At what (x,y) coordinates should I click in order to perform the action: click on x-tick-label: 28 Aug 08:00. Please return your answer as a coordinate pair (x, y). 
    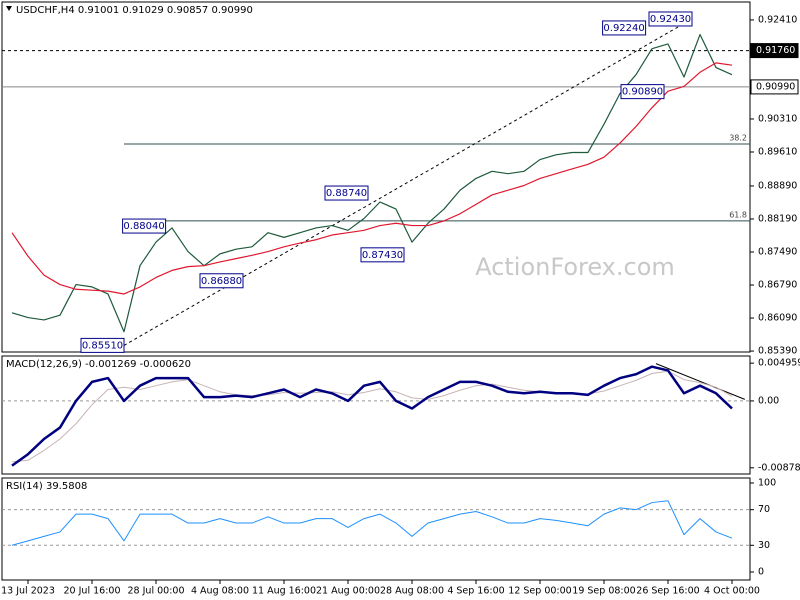
    Looking at the image, I should click on (412, 591).